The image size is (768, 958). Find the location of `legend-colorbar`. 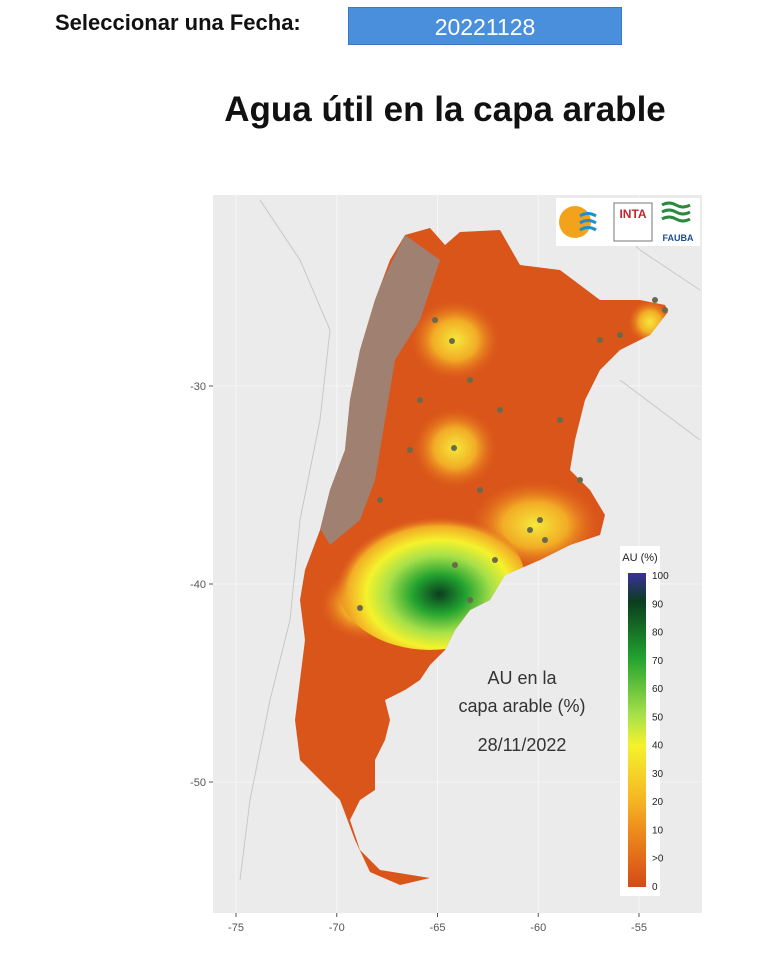

legend-colorbar is located at coordinates (637, 730).